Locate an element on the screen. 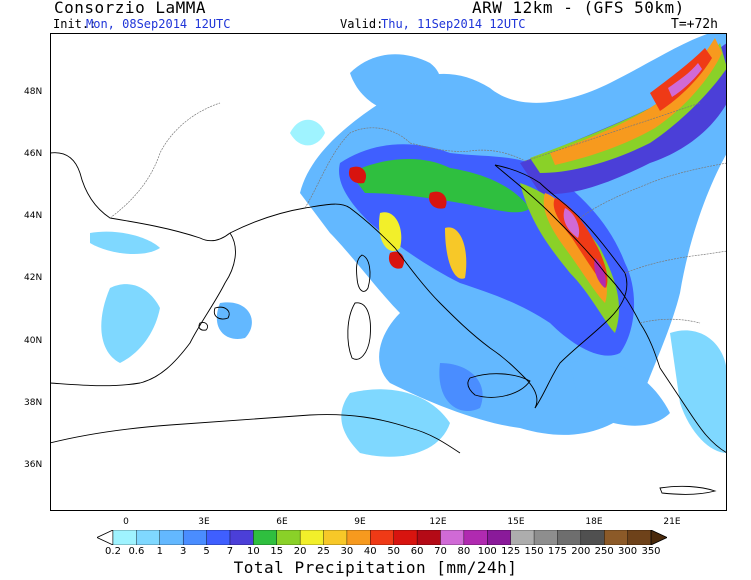 The height and width of the screenshot is (580, 751). colorbar-tick-label: 1 is located at coordinates (159, 551).